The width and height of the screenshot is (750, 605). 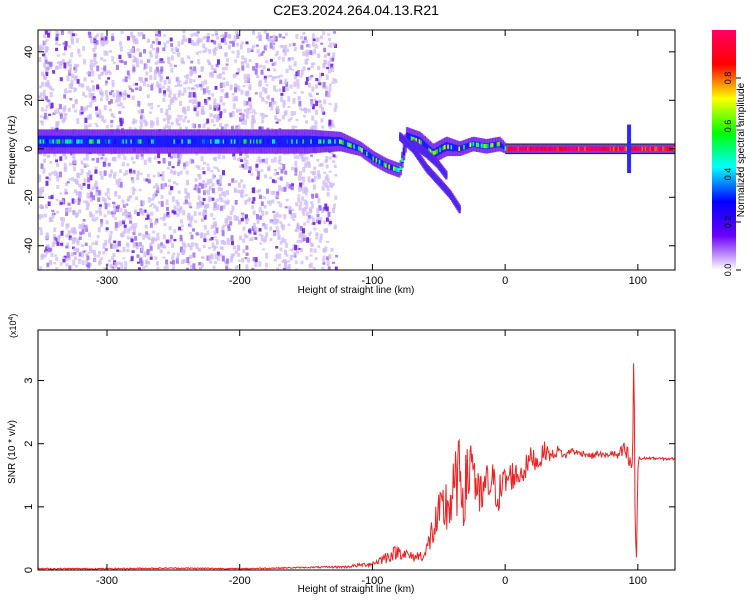 What do you see at coordinates (356, 169) in the screenshot?
I see `spectrogram-heat-layer` at bounding box center [356, 169].